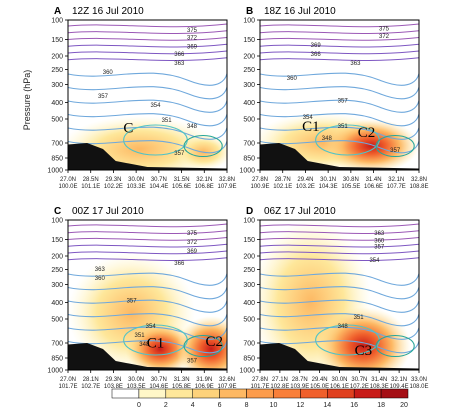 This screenshot has height=414, width=474. What do you see at coordinates (227, 180) in the screenshot?
I see `x-tick-label: 32.8N` at bounding box center [227, 180].